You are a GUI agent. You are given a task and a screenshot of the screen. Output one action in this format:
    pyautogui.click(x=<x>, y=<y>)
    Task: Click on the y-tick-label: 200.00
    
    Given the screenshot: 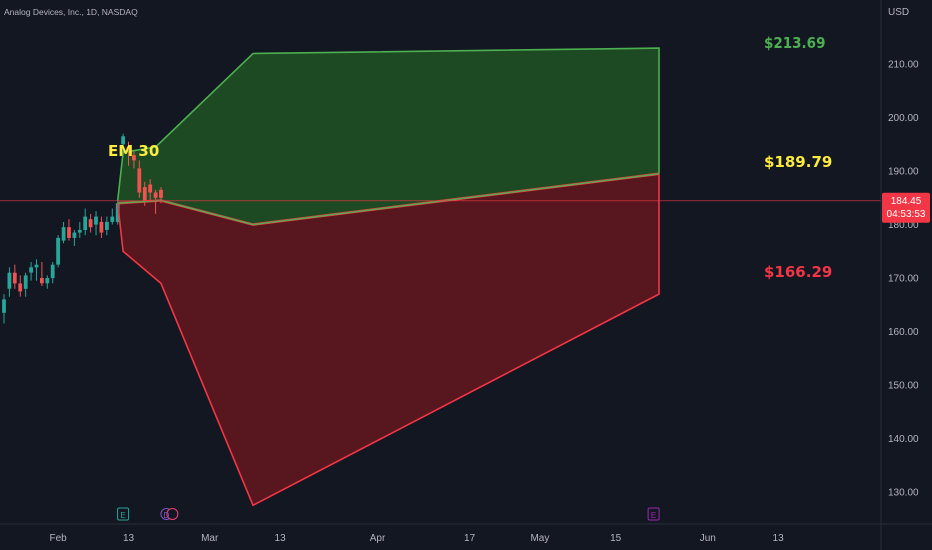 What is the action you would take?
    pyautogui.click(x=903, y=118)
    